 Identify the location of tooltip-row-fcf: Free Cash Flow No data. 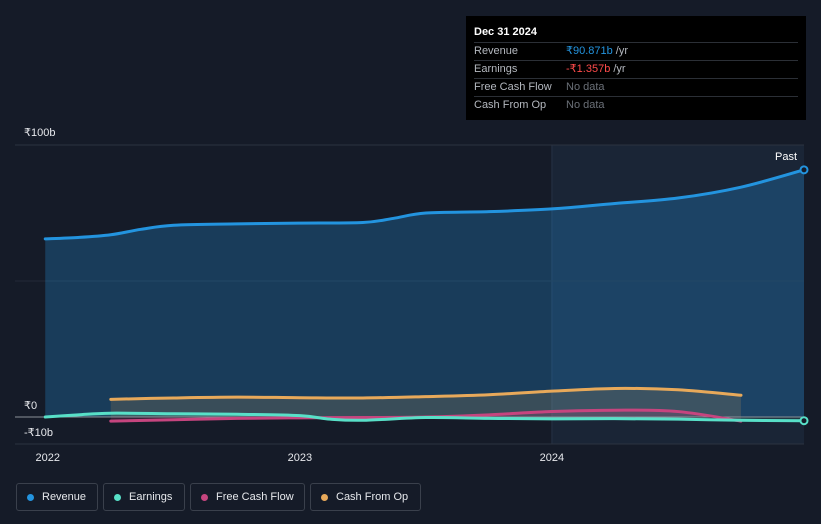
(636, 87).